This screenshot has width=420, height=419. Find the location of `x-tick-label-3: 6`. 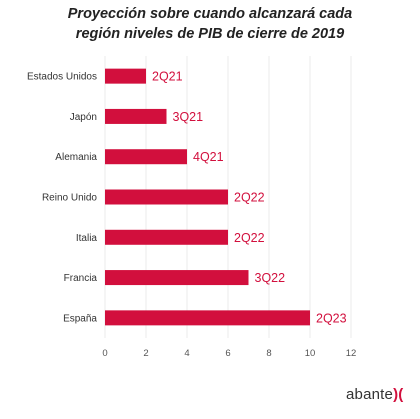

x-tick-label-3: 6 is located at coordinates (227, 353).